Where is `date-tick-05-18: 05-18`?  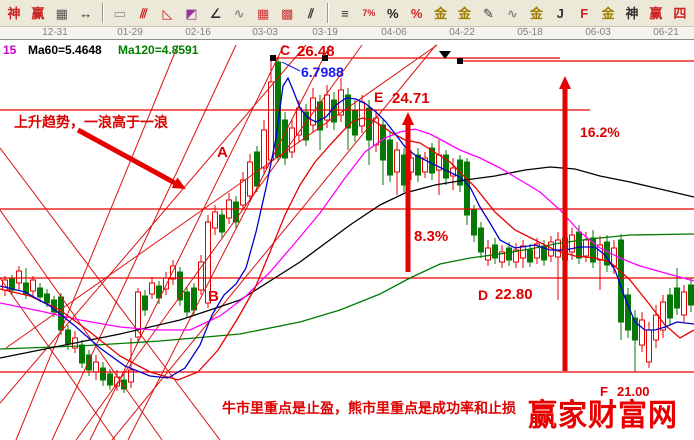
date-tick-05-18: 05-18 is located at coordinates (530, 32).